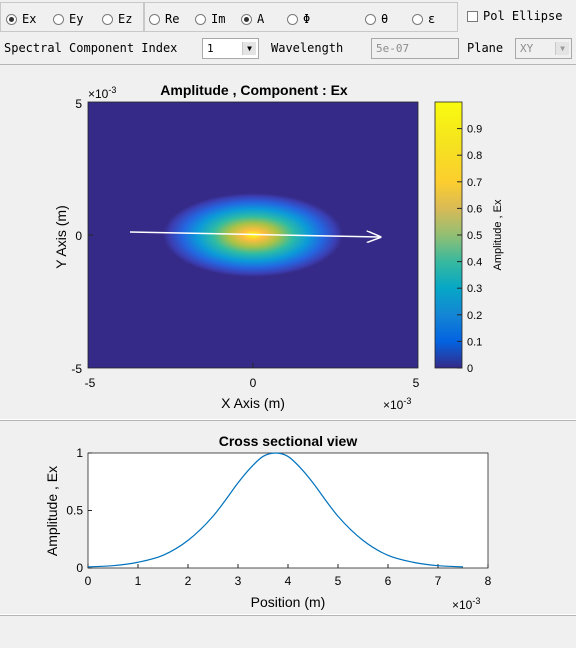 This screenshot has width=576, height=648. Describe the element at coordinates (474, 316) in the screenshot. I see `colorbar-tick-label: 0.2` at that location.